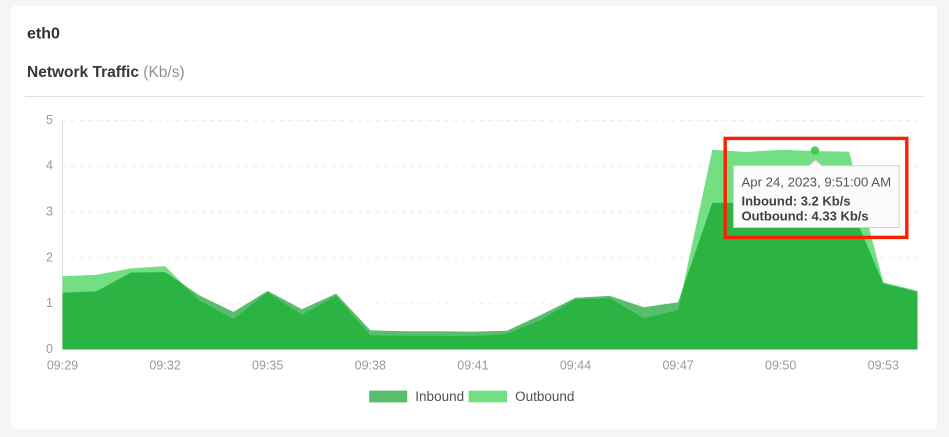 The width and height of the screenshot is (949, 437). I want to click on svg-text: Outbound, so click(544, 396).